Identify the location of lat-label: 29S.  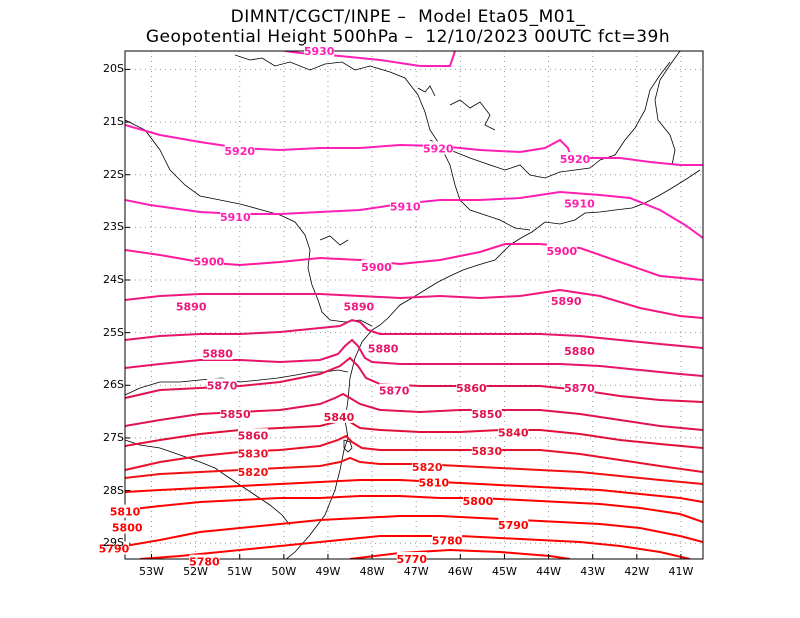
(113, 543).